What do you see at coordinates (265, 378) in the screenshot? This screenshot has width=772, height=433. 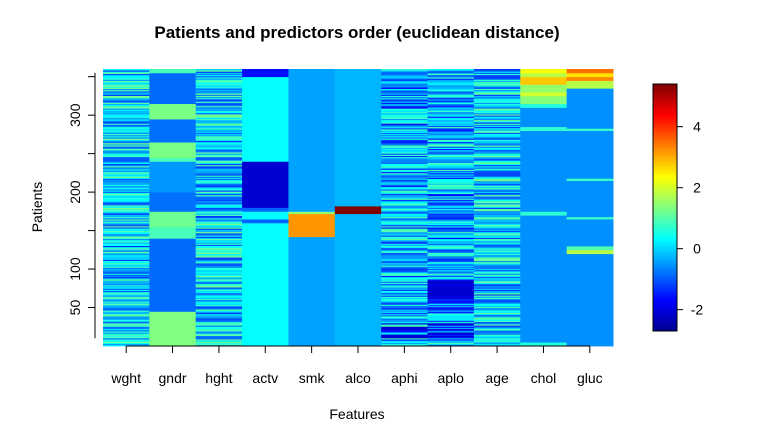 I see `x-tick-label: actv` at bounding box center [265, 378].